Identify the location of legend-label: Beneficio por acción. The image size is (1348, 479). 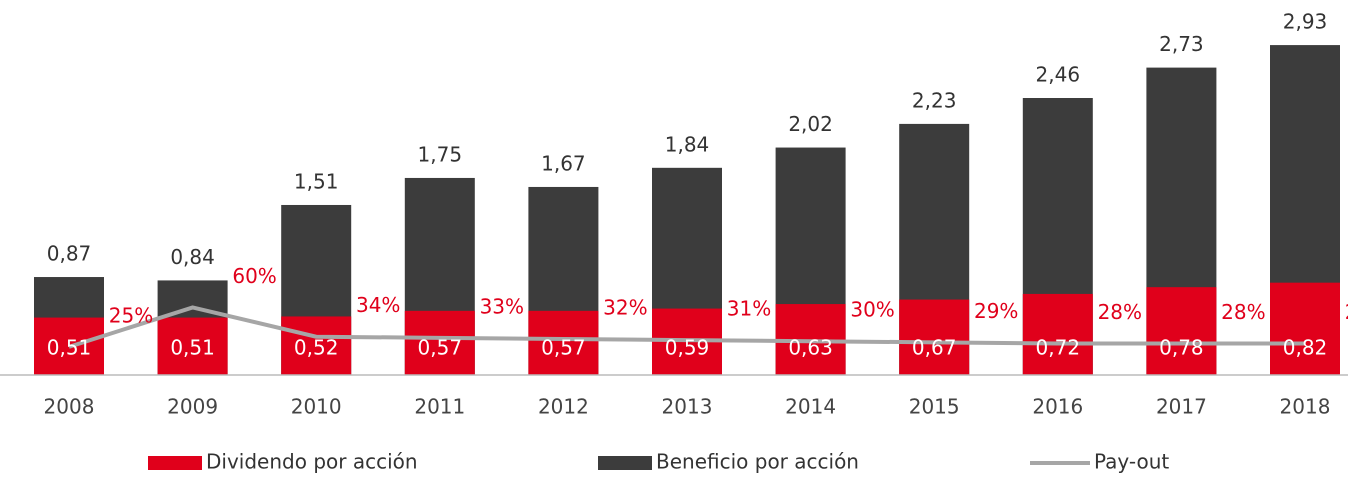
(757, 462).